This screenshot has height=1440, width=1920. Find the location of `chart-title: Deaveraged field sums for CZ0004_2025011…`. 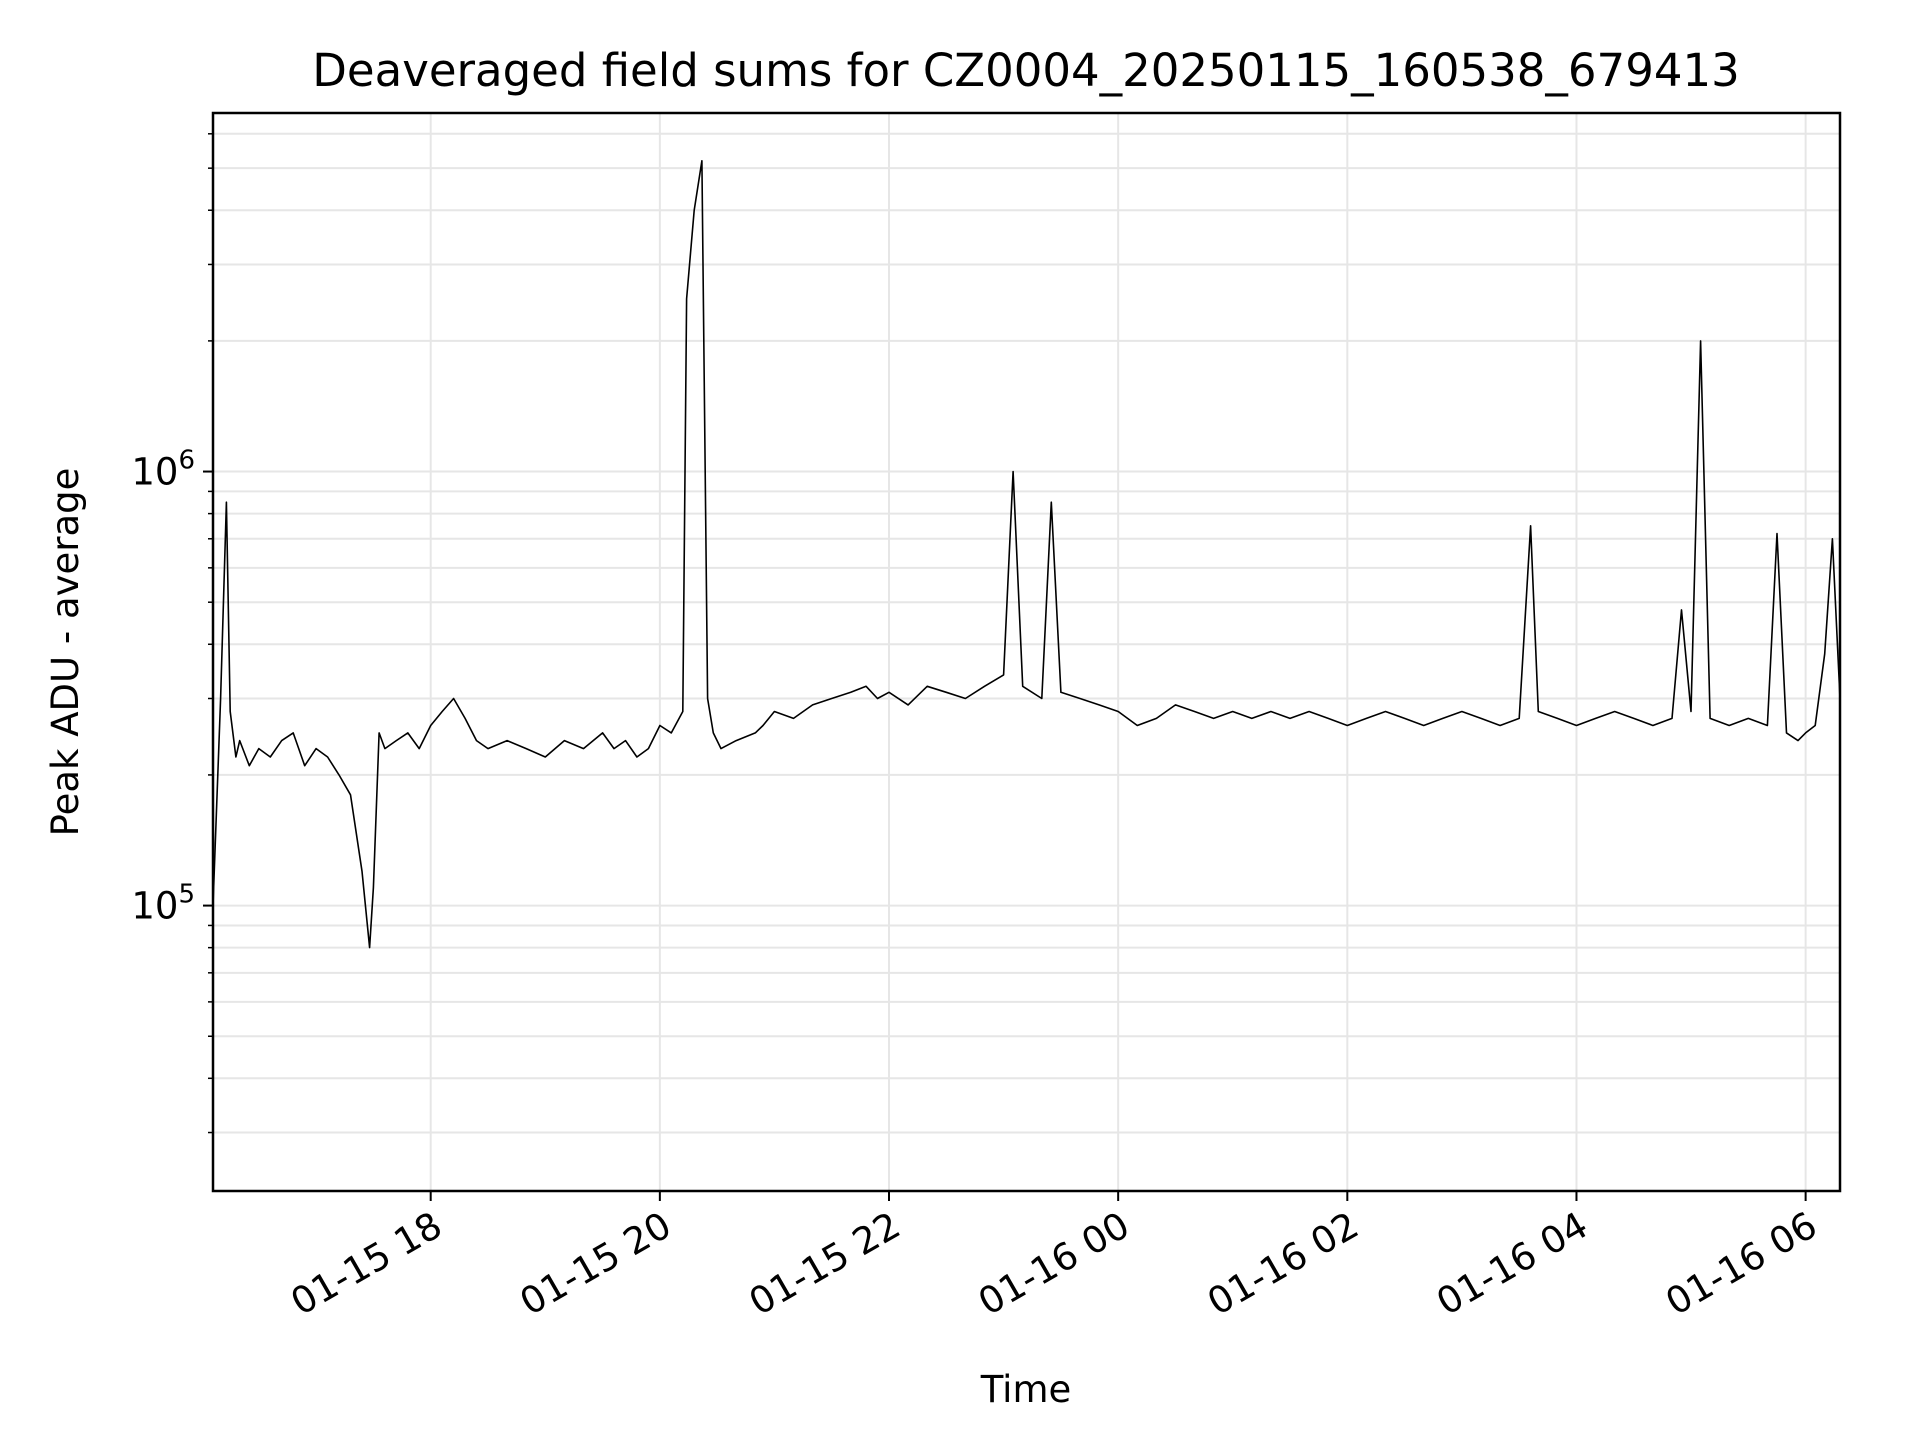

chart-title: Deaveraged field sums for CZ0004_2025011… is located at coordinates (1025, 70).